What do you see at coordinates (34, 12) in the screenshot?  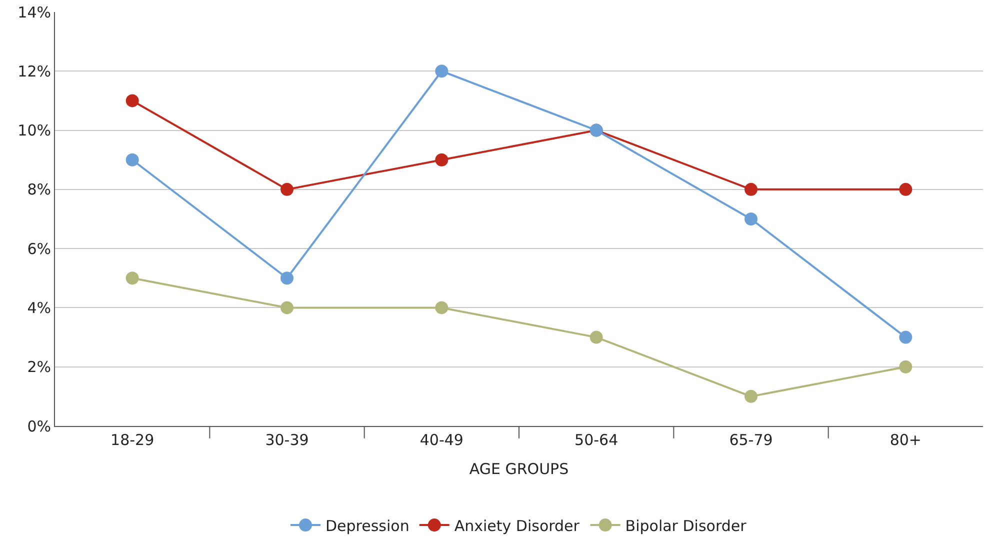 I see `y-tick-label: 14%` at bounding box center [34, 12].